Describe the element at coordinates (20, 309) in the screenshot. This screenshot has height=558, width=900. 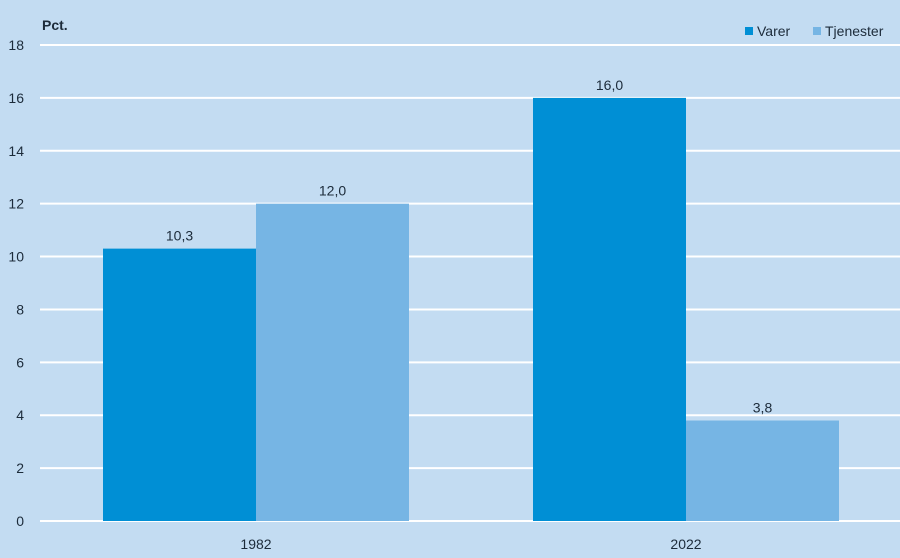
I see `y-tick-label: 8` at that location.